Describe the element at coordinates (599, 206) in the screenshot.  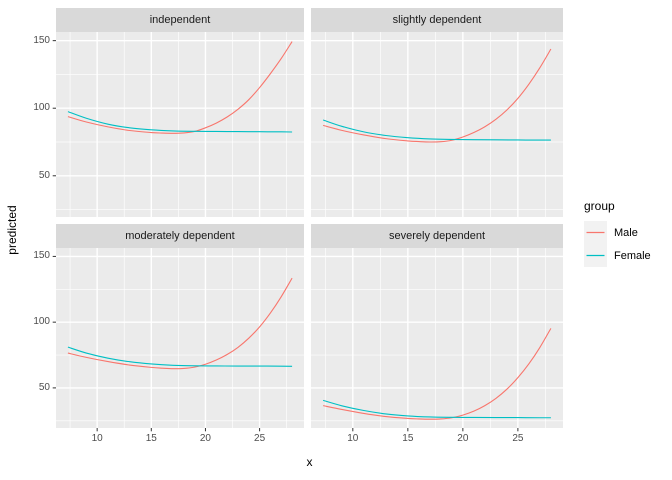
I see `legend-title: group` at that location.